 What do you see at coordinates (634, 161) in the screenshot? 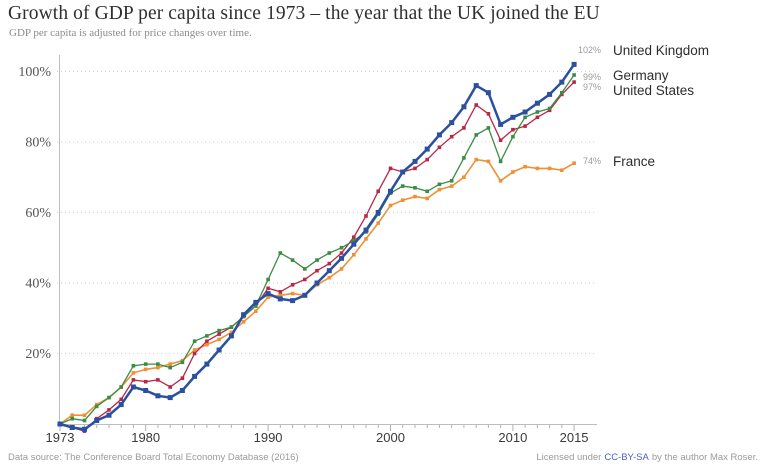
I see `series-name-label-france: France` at bounding box center [634, 161].